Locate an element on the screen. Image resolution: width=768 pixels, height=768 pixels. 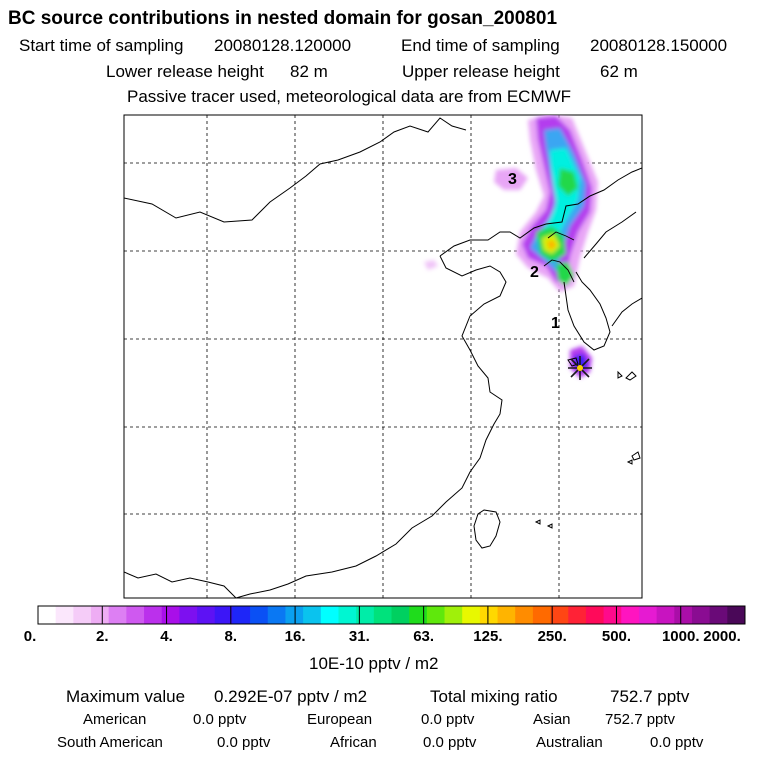
max-value-label: Maximum value is located at coordinates (126, 696).